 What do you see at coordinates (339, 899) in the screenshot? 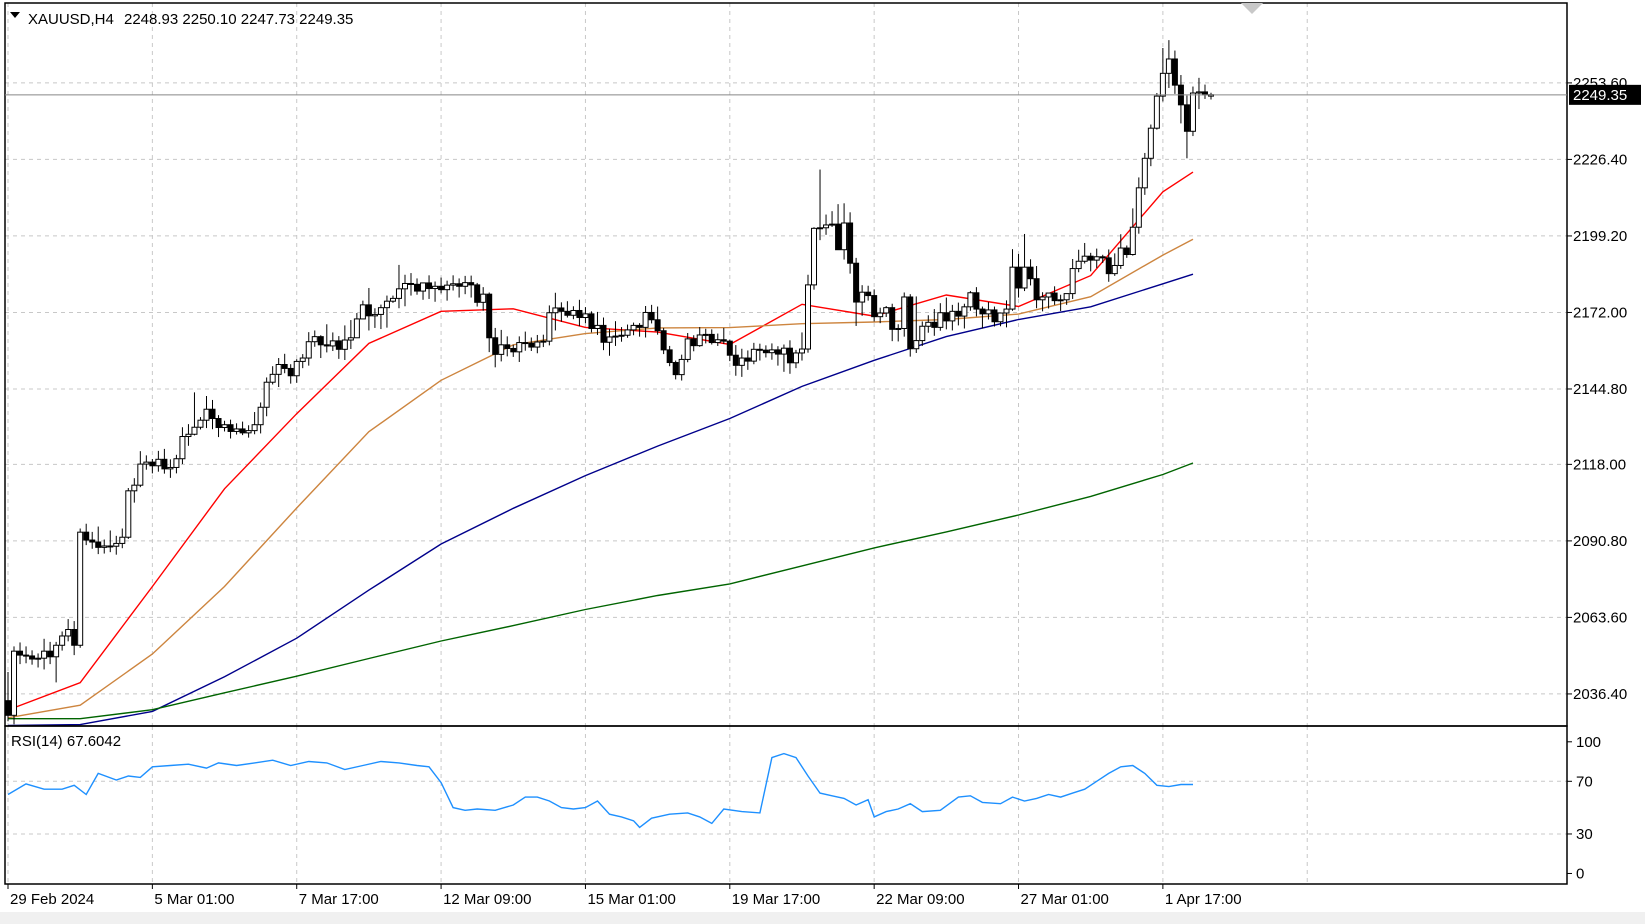
I see `time-tick-label: 7 Mar 17:00` at bounding box center [339, 899].